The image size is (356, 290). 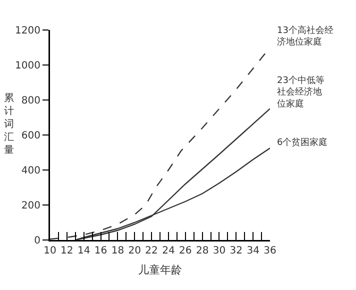 What do you see at coordinates (253, 251) in the screenshot?
I see `x-tick-label: 34` at bounding box center [253, 251].